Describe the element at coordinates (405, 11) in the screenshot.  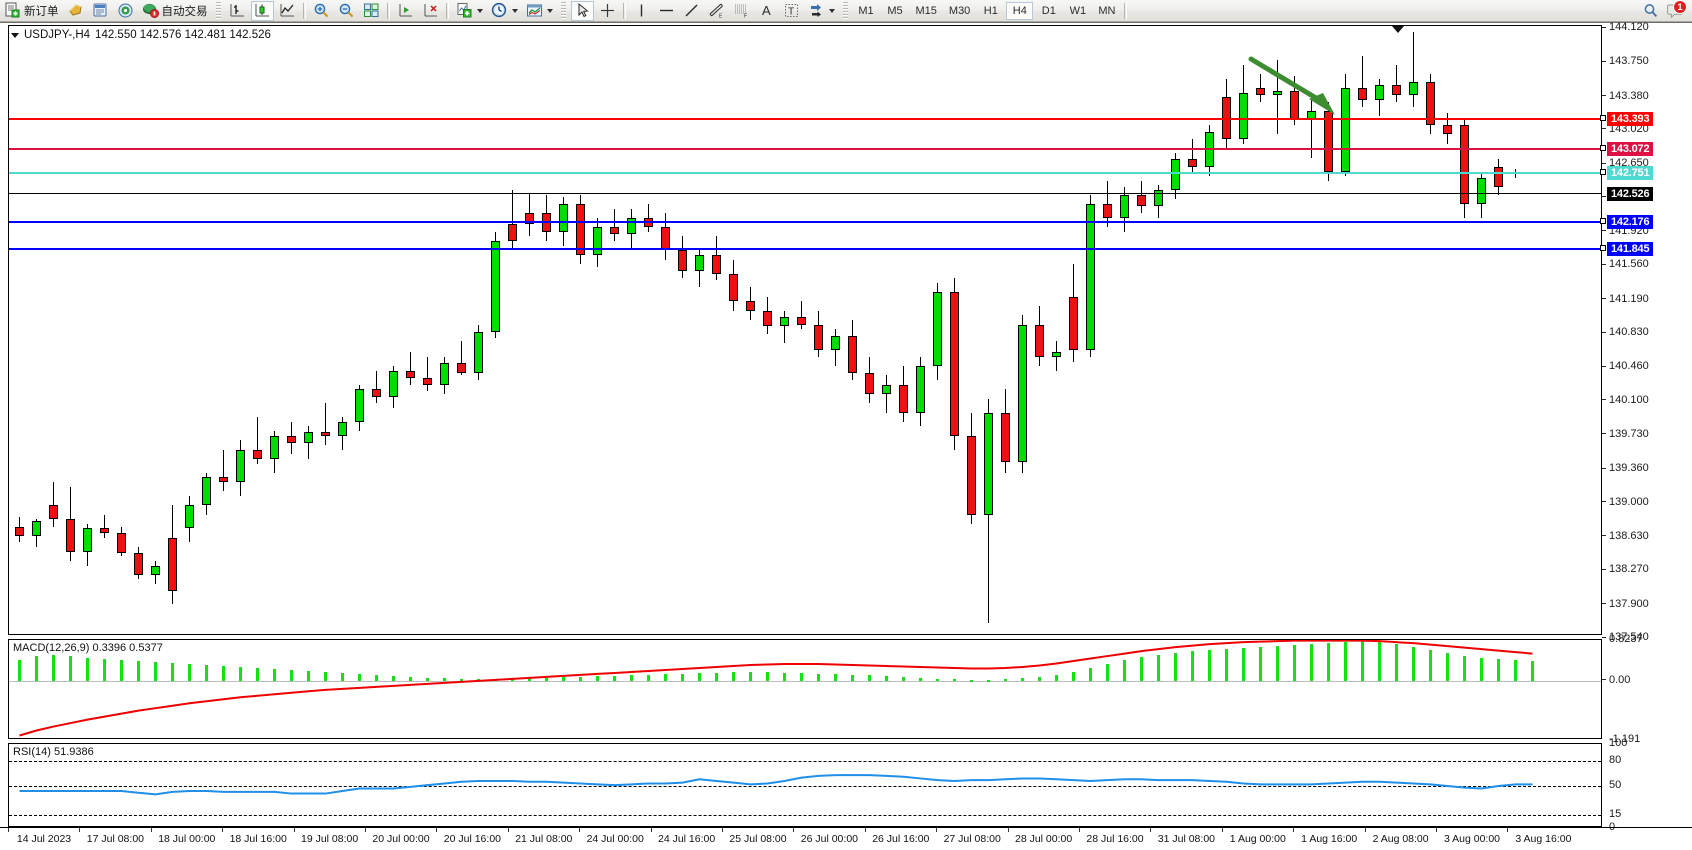
I see `chart-shift-button` at that location.